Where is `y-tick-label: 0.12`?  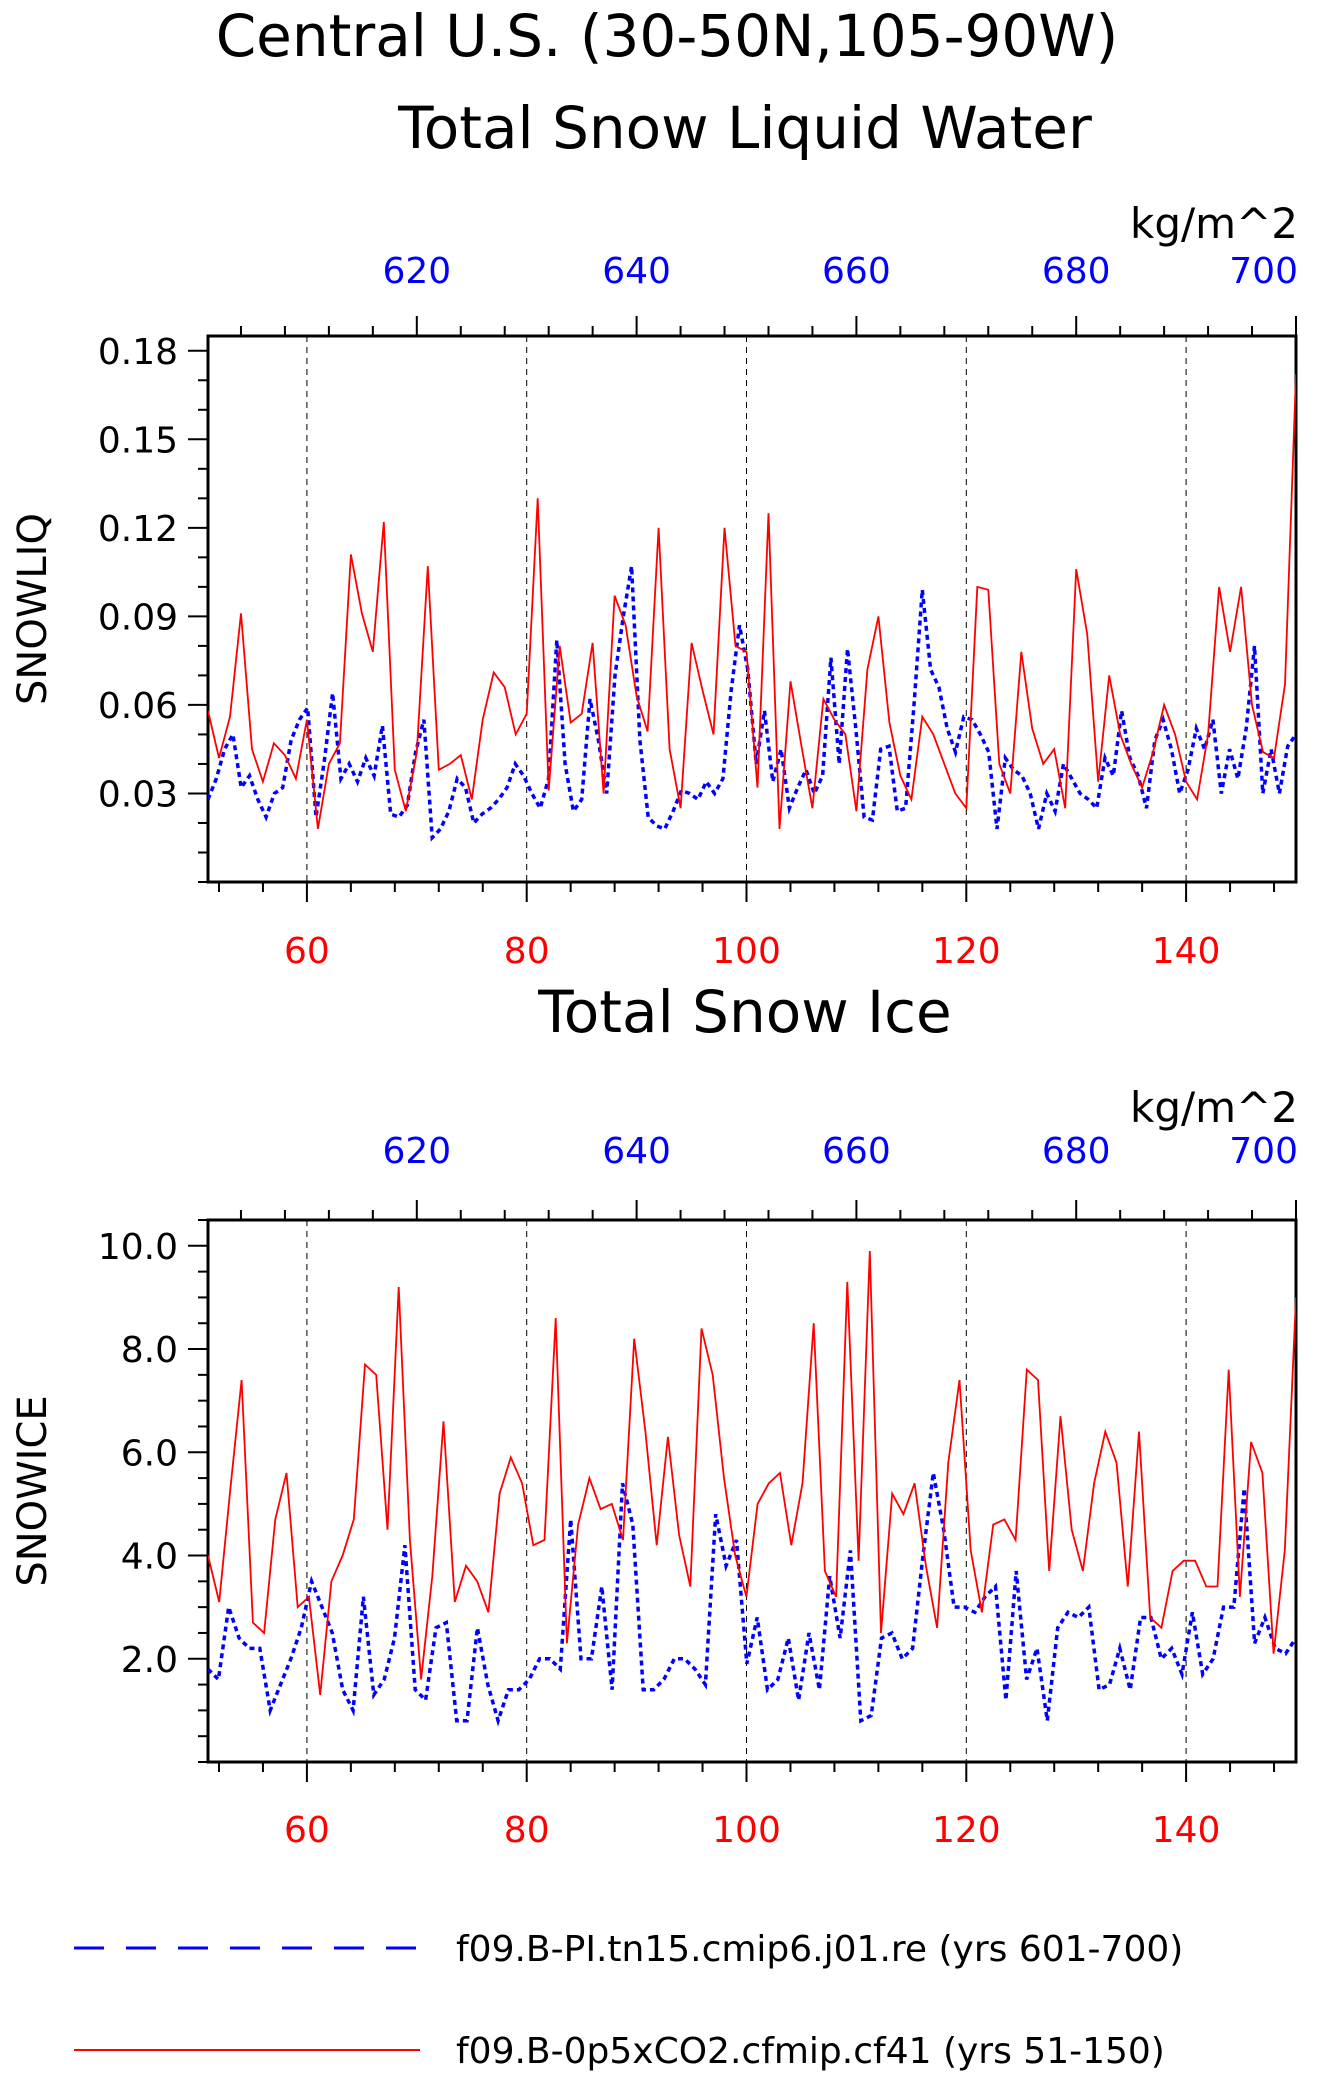 y-tick-label: 0.12 is located at coordinates (138, 529).